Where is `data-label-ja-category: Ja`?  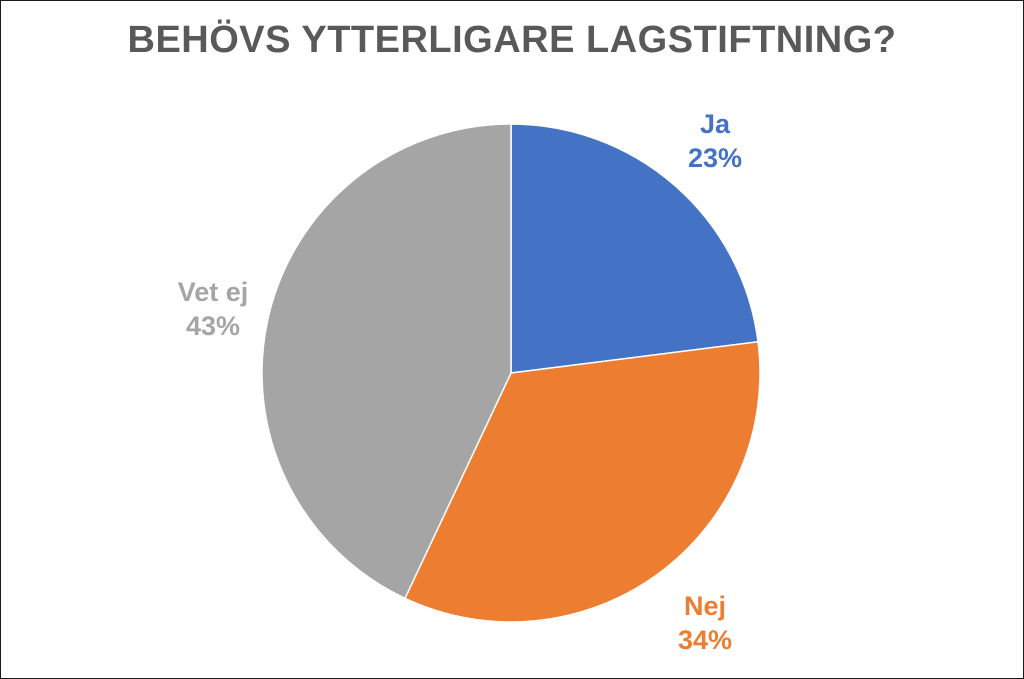
data-label-ja-category: Ja is located at coordinates (715, 124).